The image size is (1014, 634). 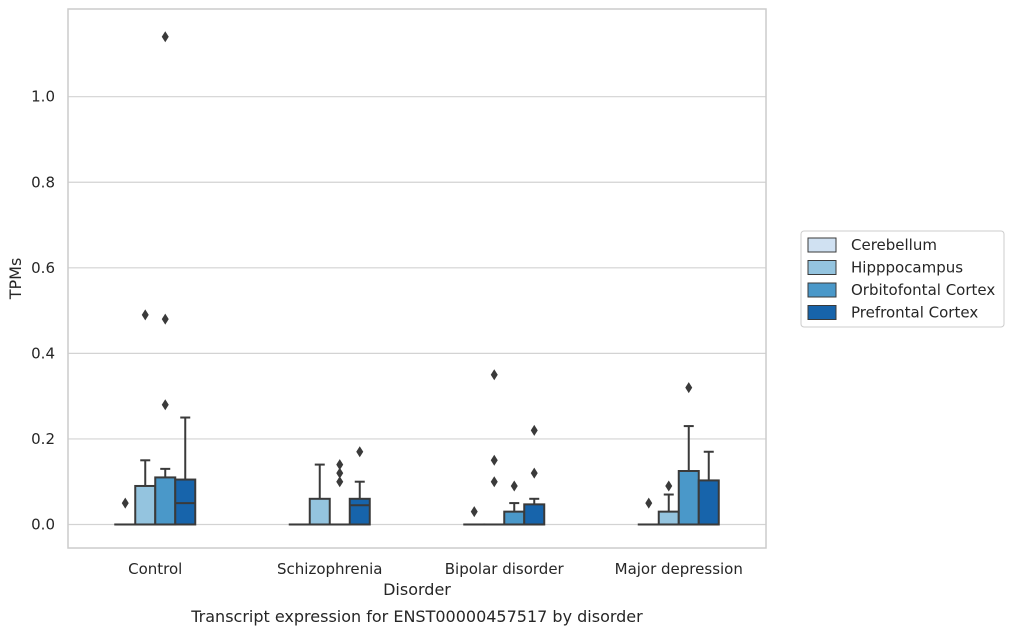 I want to click on x-tick-label: Control, so click(x=155, y=569).